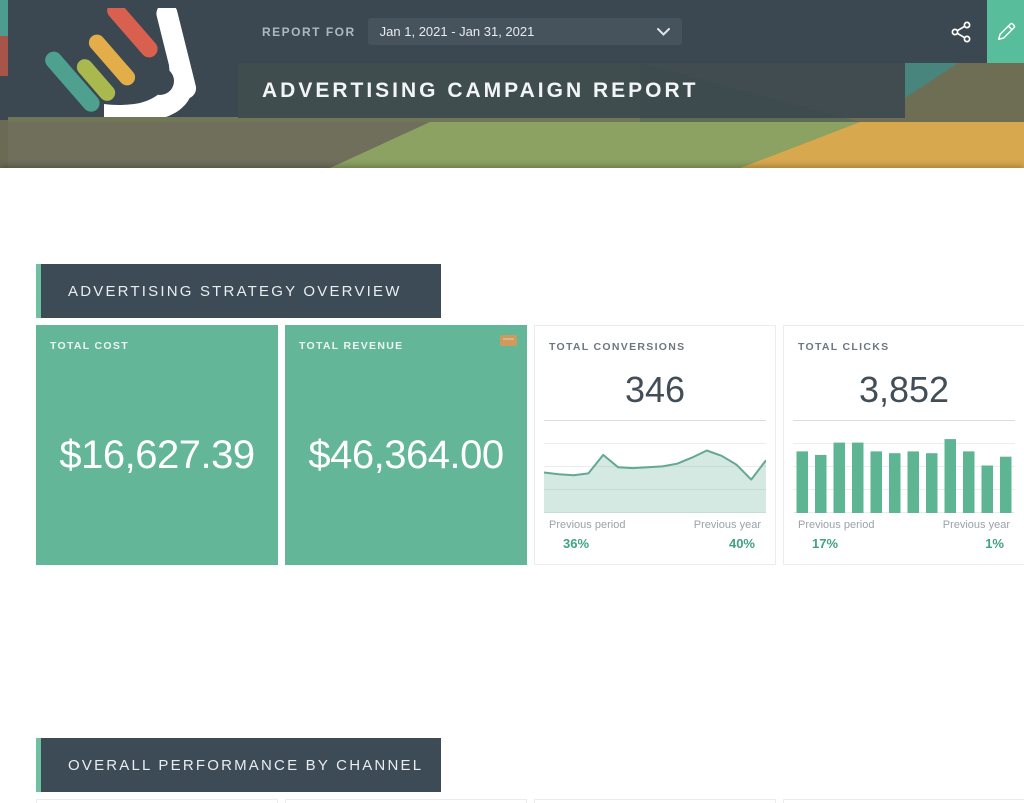 Image resolution: width=1024 pixels, height=803 pixels. I want to click on total-clicks-bar-chart, so click(904, 466).